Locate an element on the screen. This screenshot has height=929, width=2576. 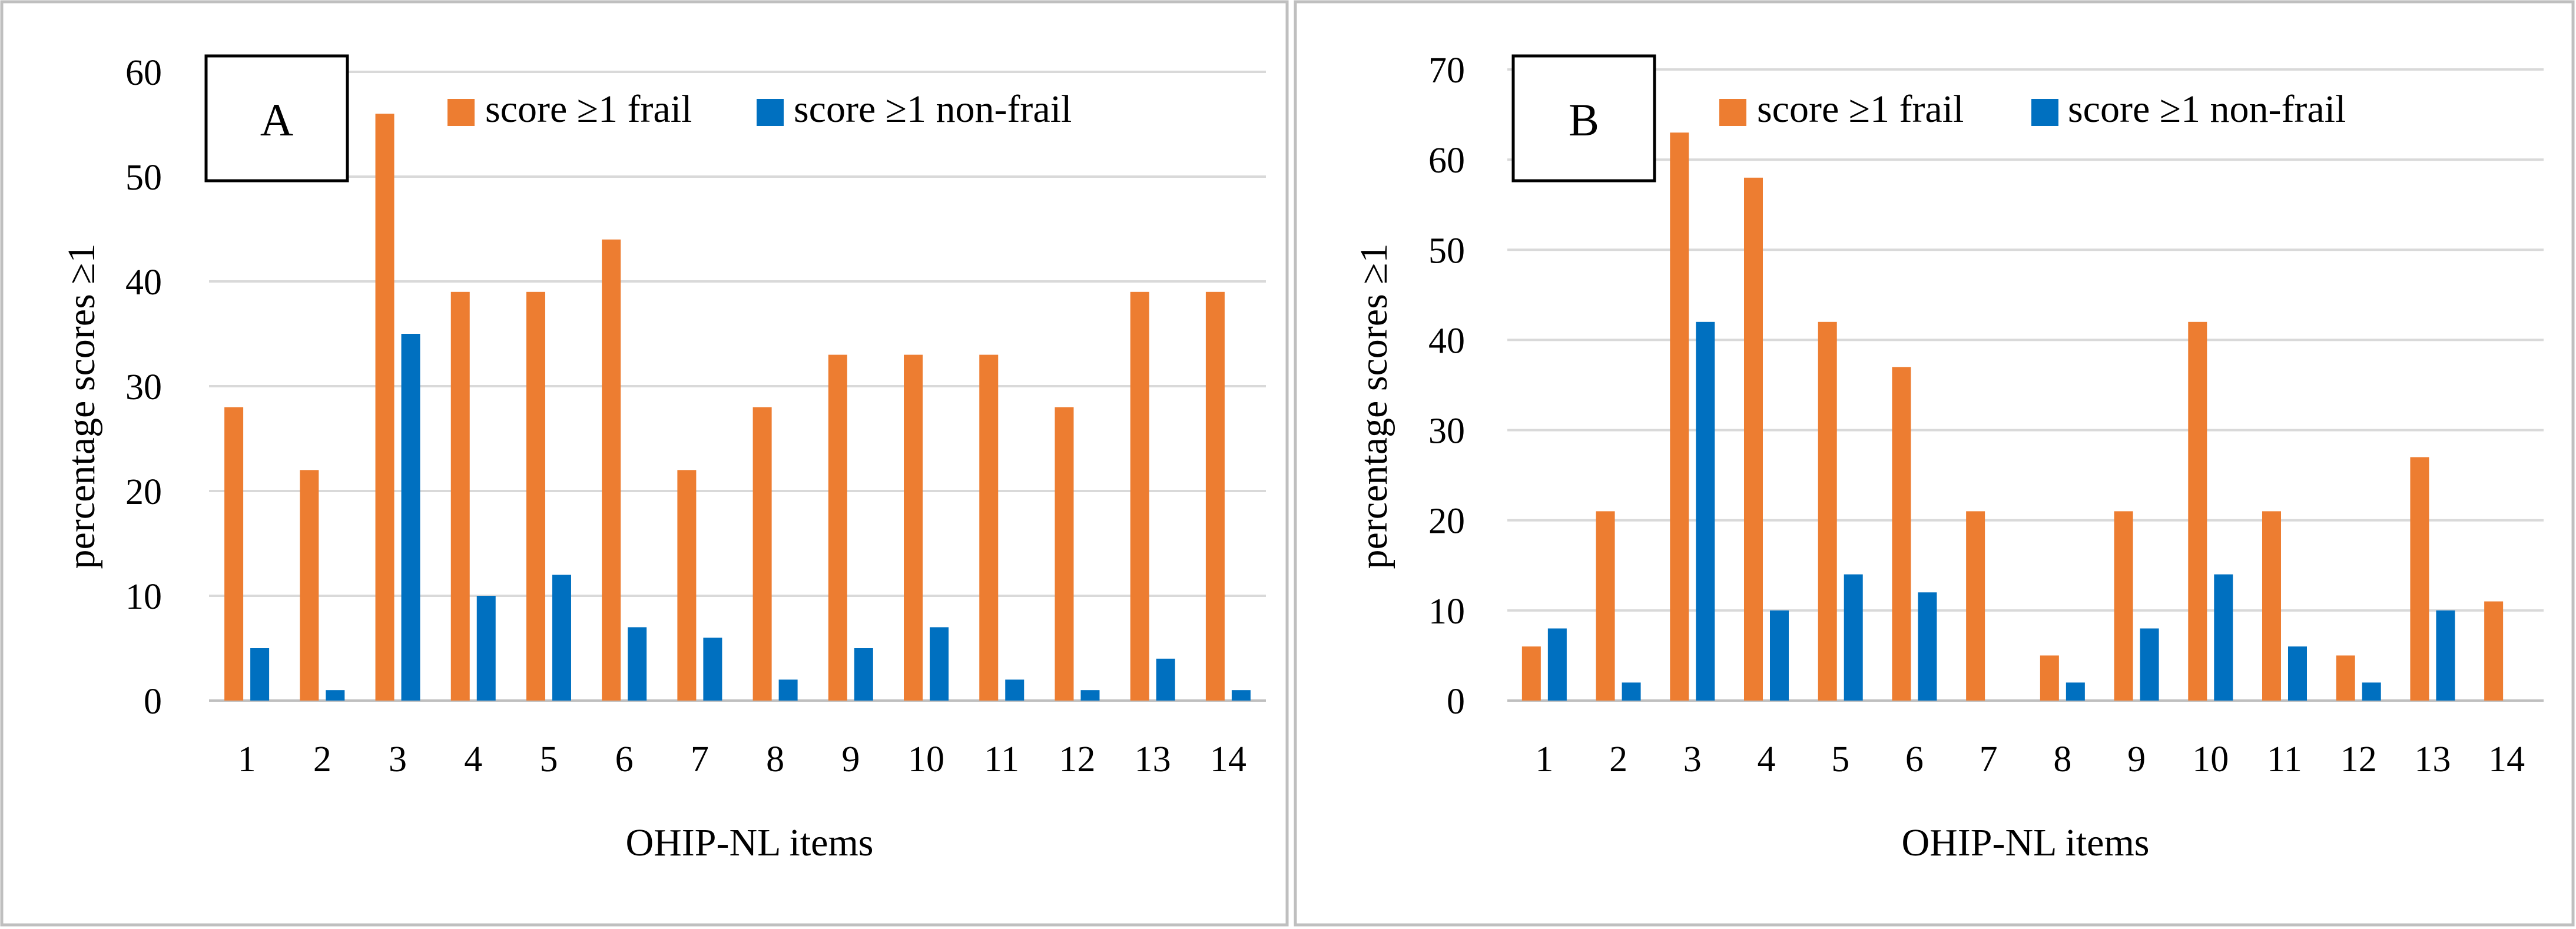
y-tick-label: 40 is located at coordinates (1446, 341).